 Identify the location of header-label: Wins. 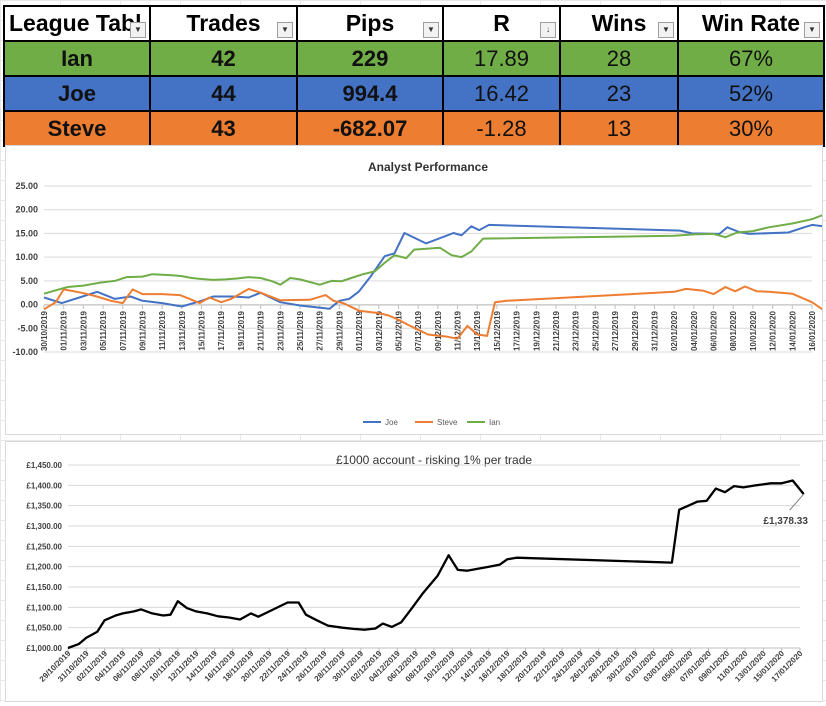
(619, 23).